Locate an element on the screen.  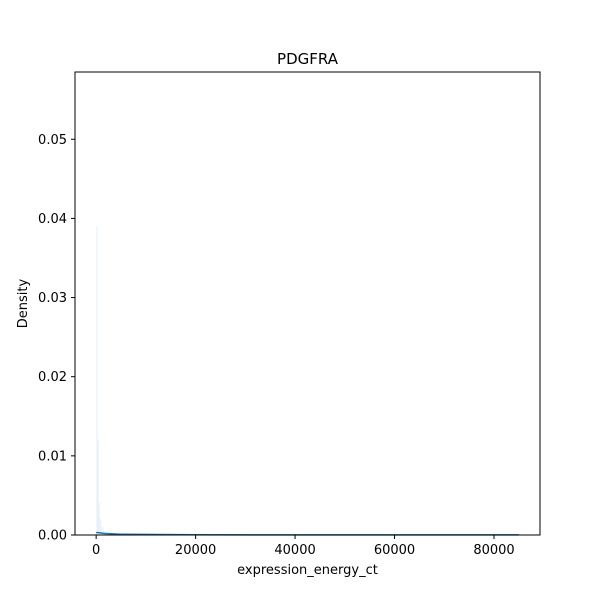
y-tick-label: 0.02 is located at coordinates (52, 377).